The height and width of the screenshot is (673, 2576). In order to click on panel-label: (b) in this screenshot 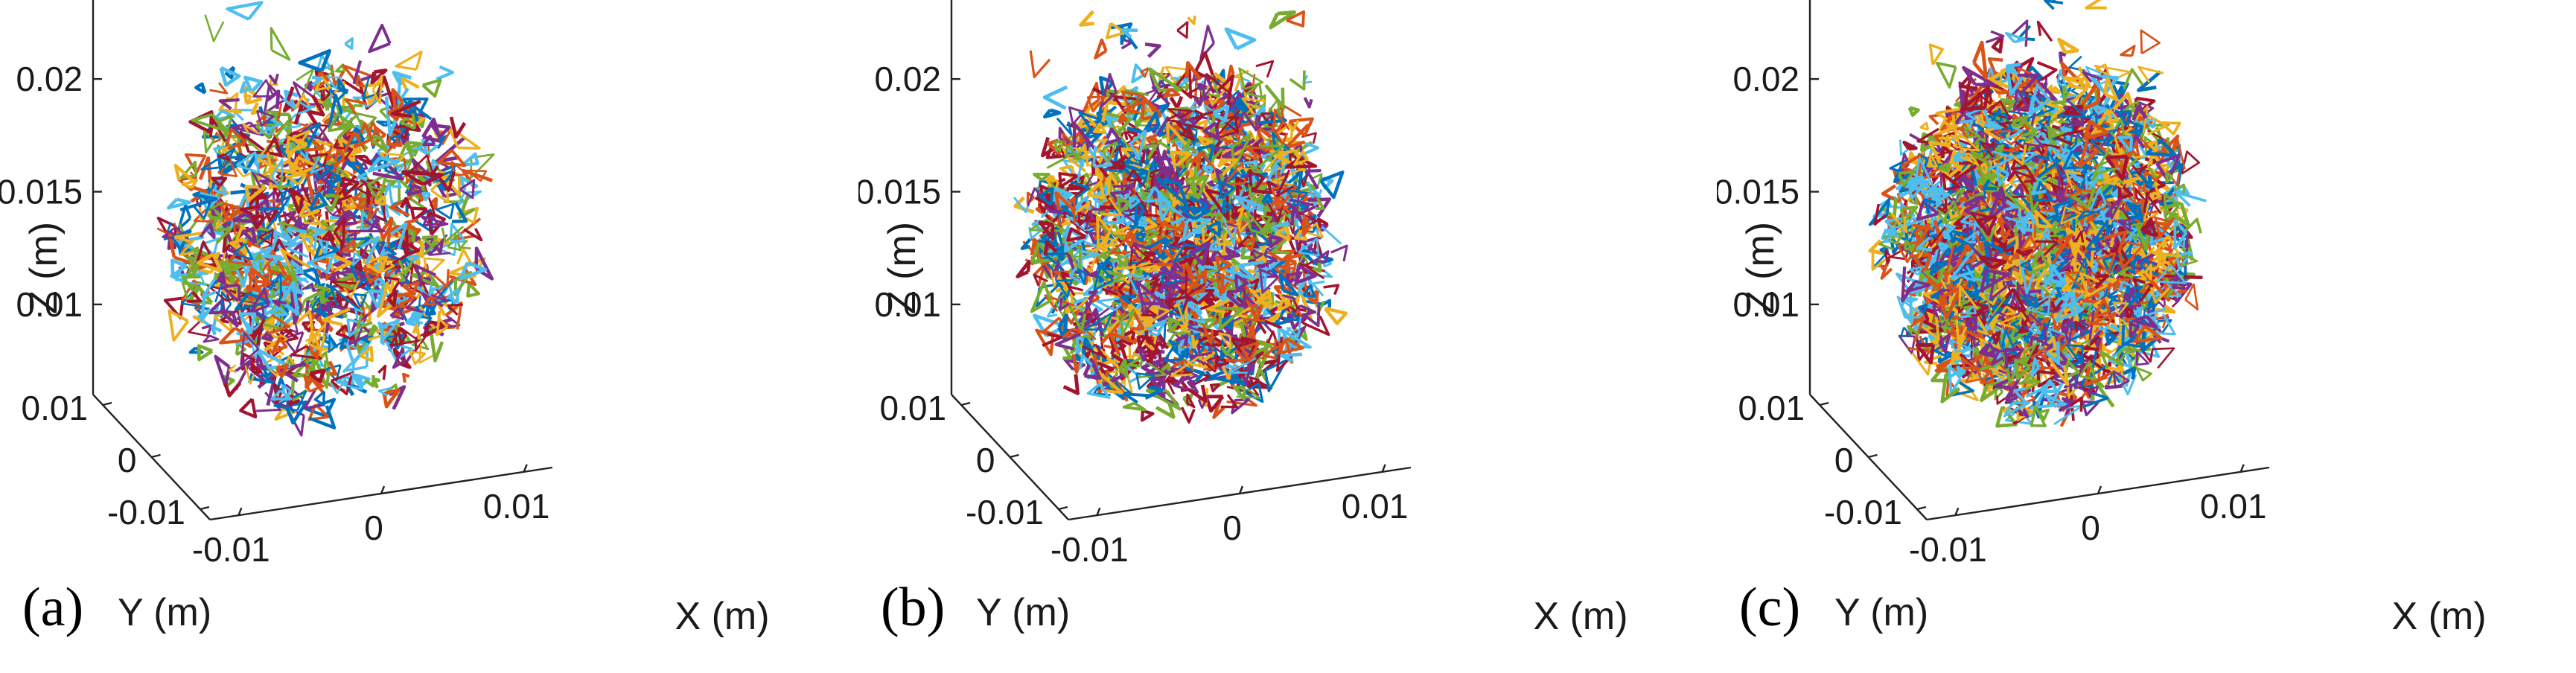, I will do `click(913, 607)`.